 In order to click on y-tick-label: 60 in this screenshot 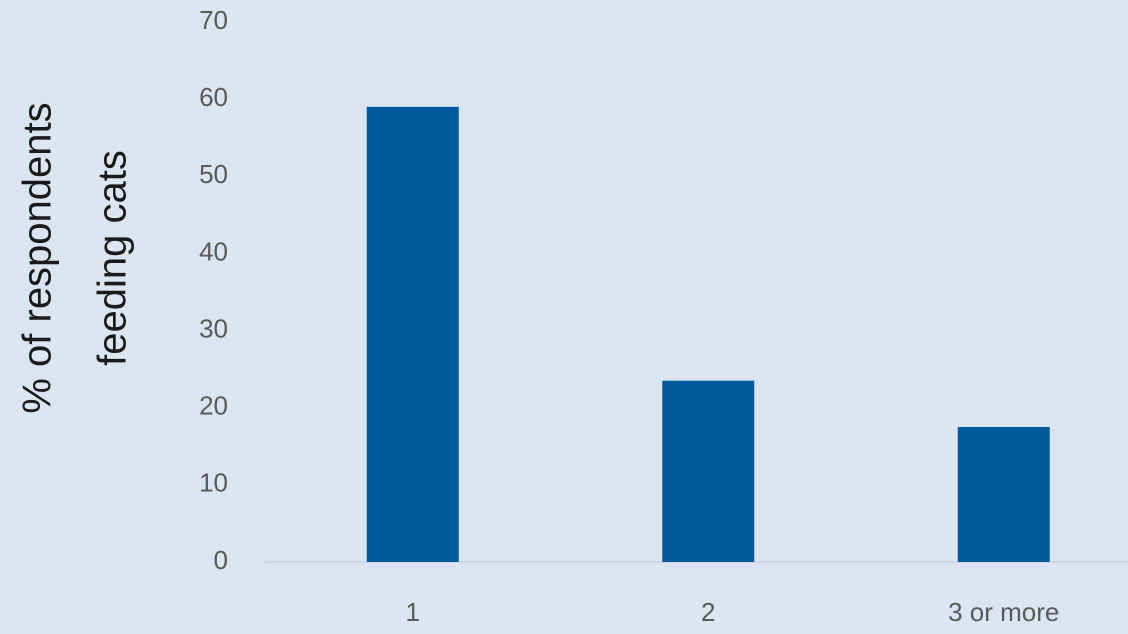, I will do `click(213, 97)`.